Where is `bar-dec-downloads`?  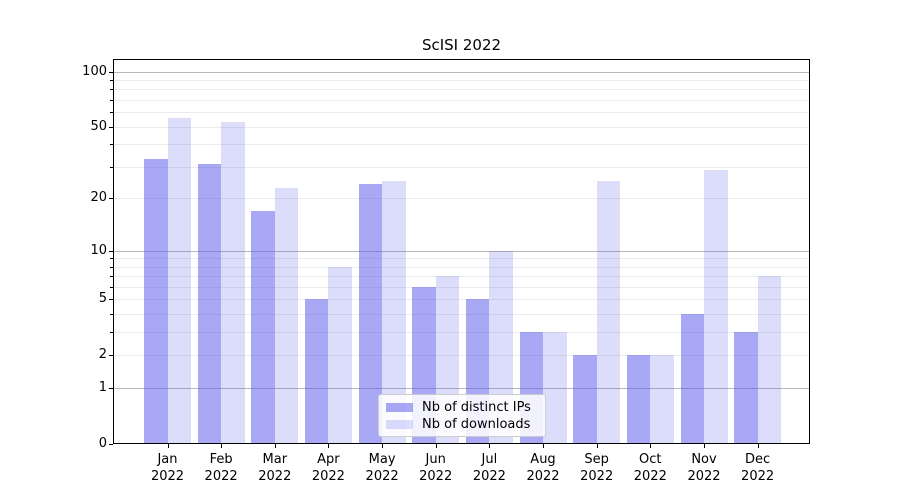
bar-dec-downloads is located at coordinates (769, 360).